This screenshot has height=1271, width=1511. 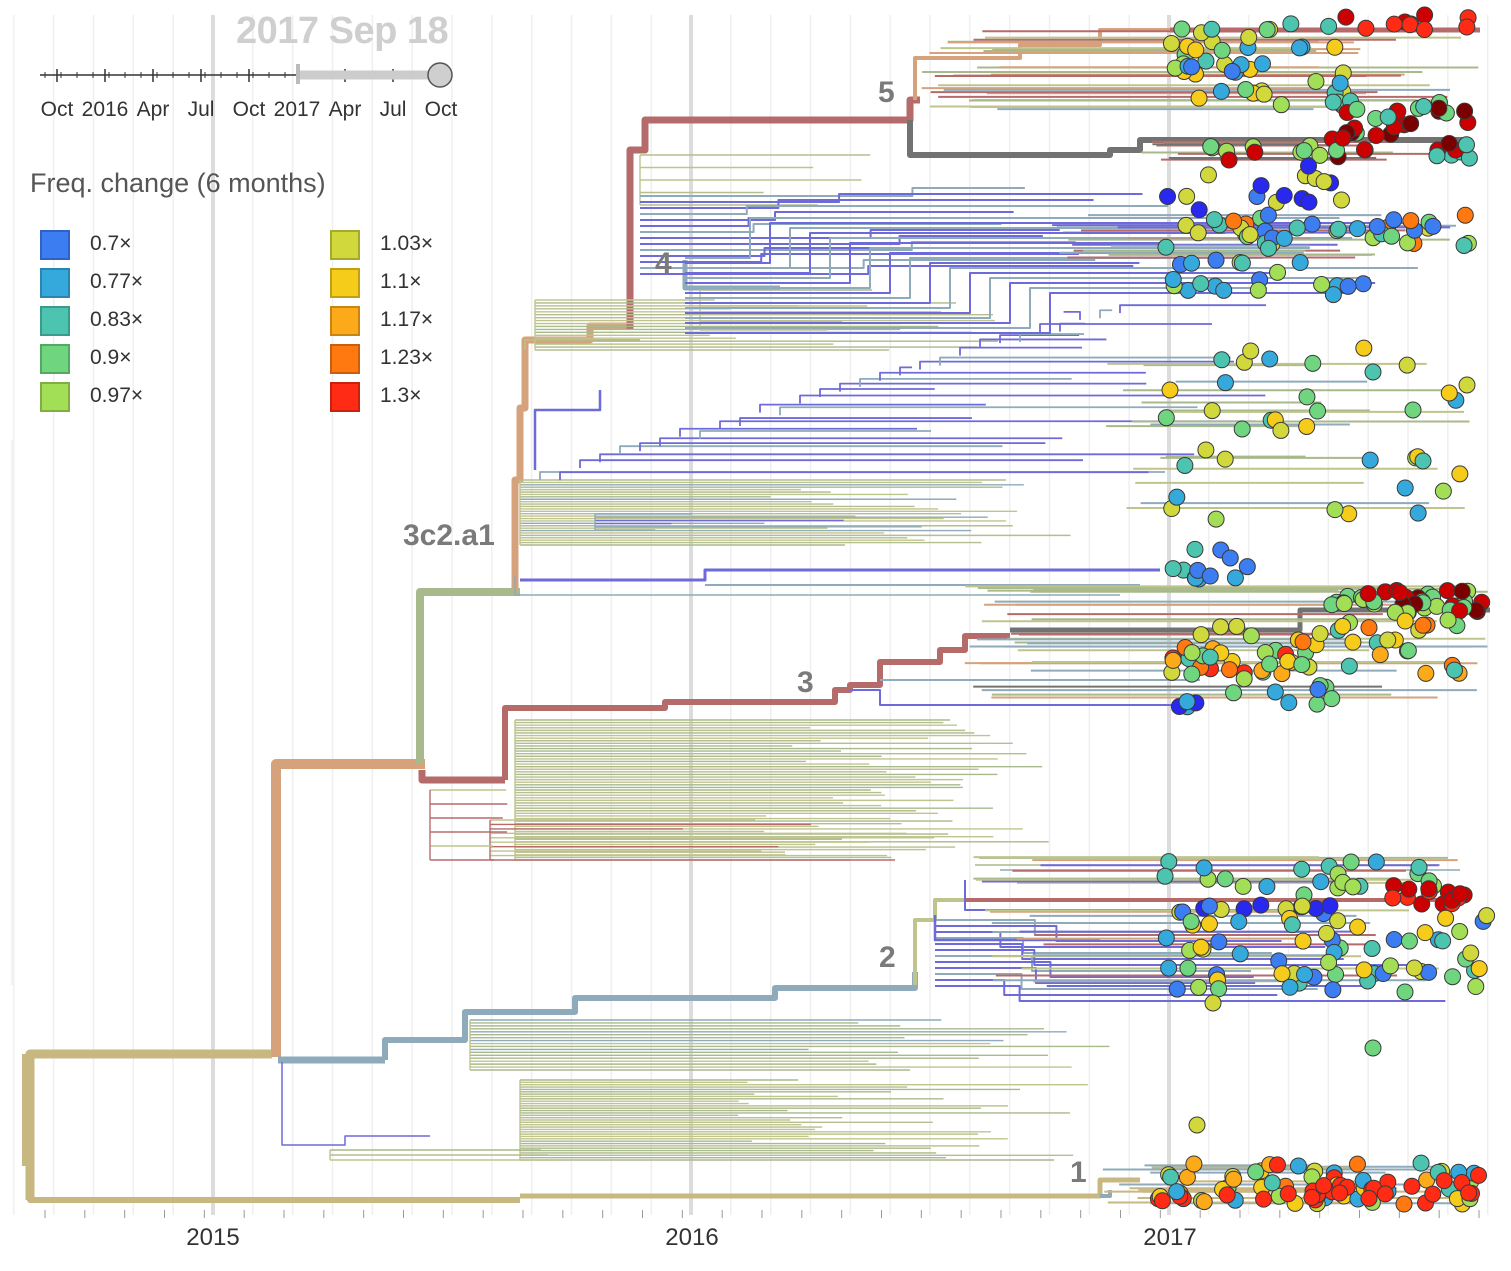 What do you see at coordinates (117, 281) in the screenshot?
I see `legend-label: 0.77×` at bounding box center [117, 281].